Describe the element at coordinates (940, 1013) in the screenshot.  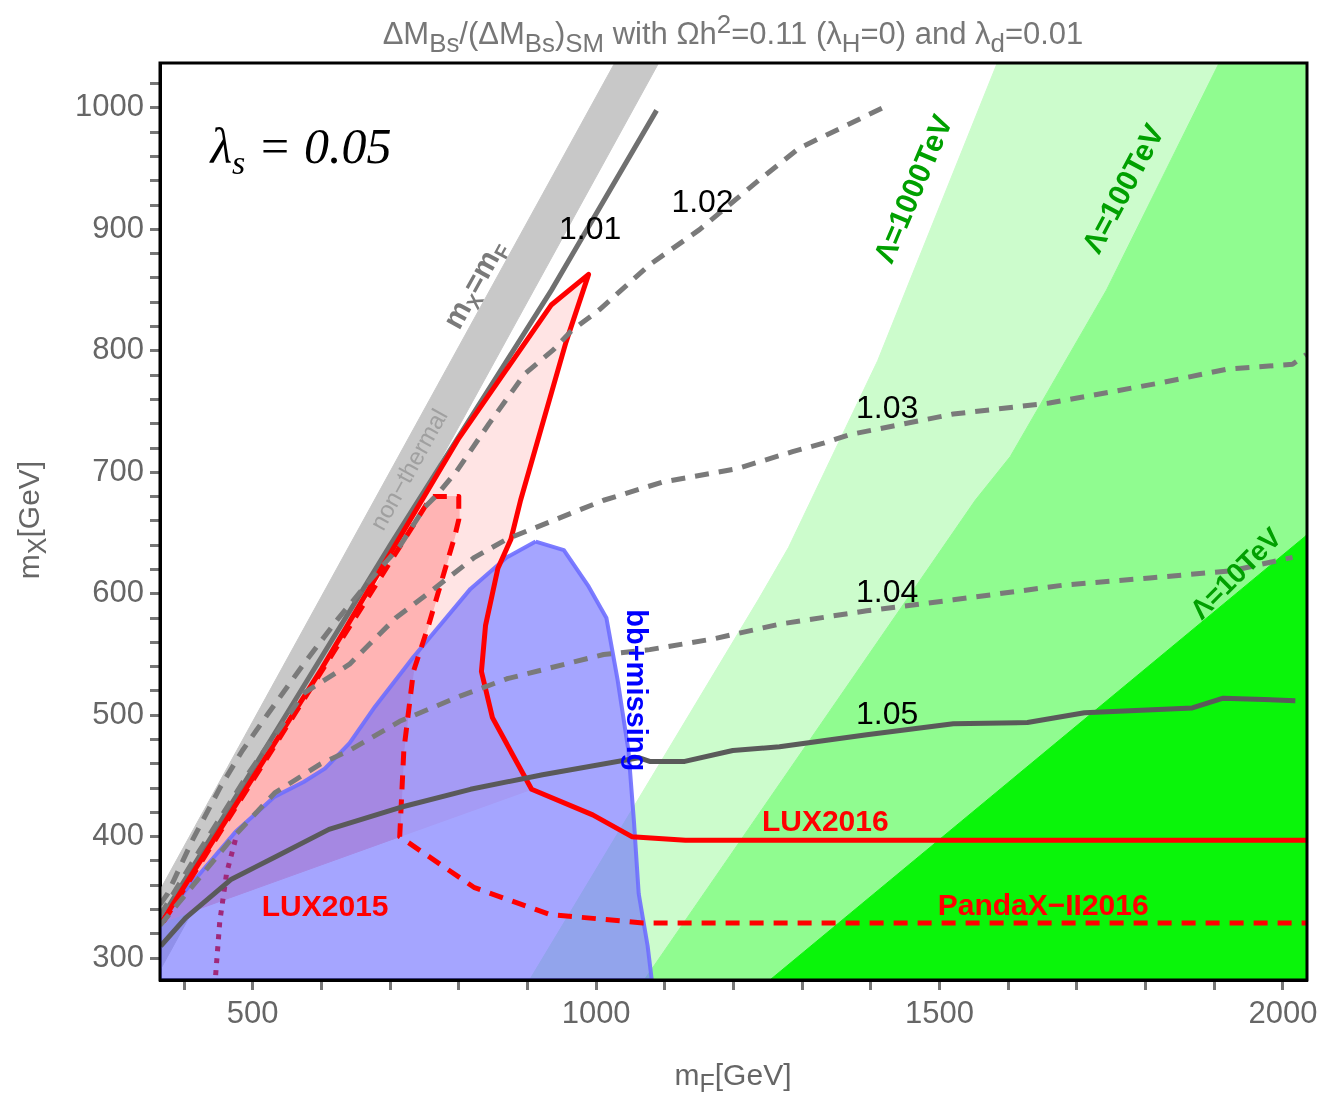
I see `x-tick-label: 1500` at that location.